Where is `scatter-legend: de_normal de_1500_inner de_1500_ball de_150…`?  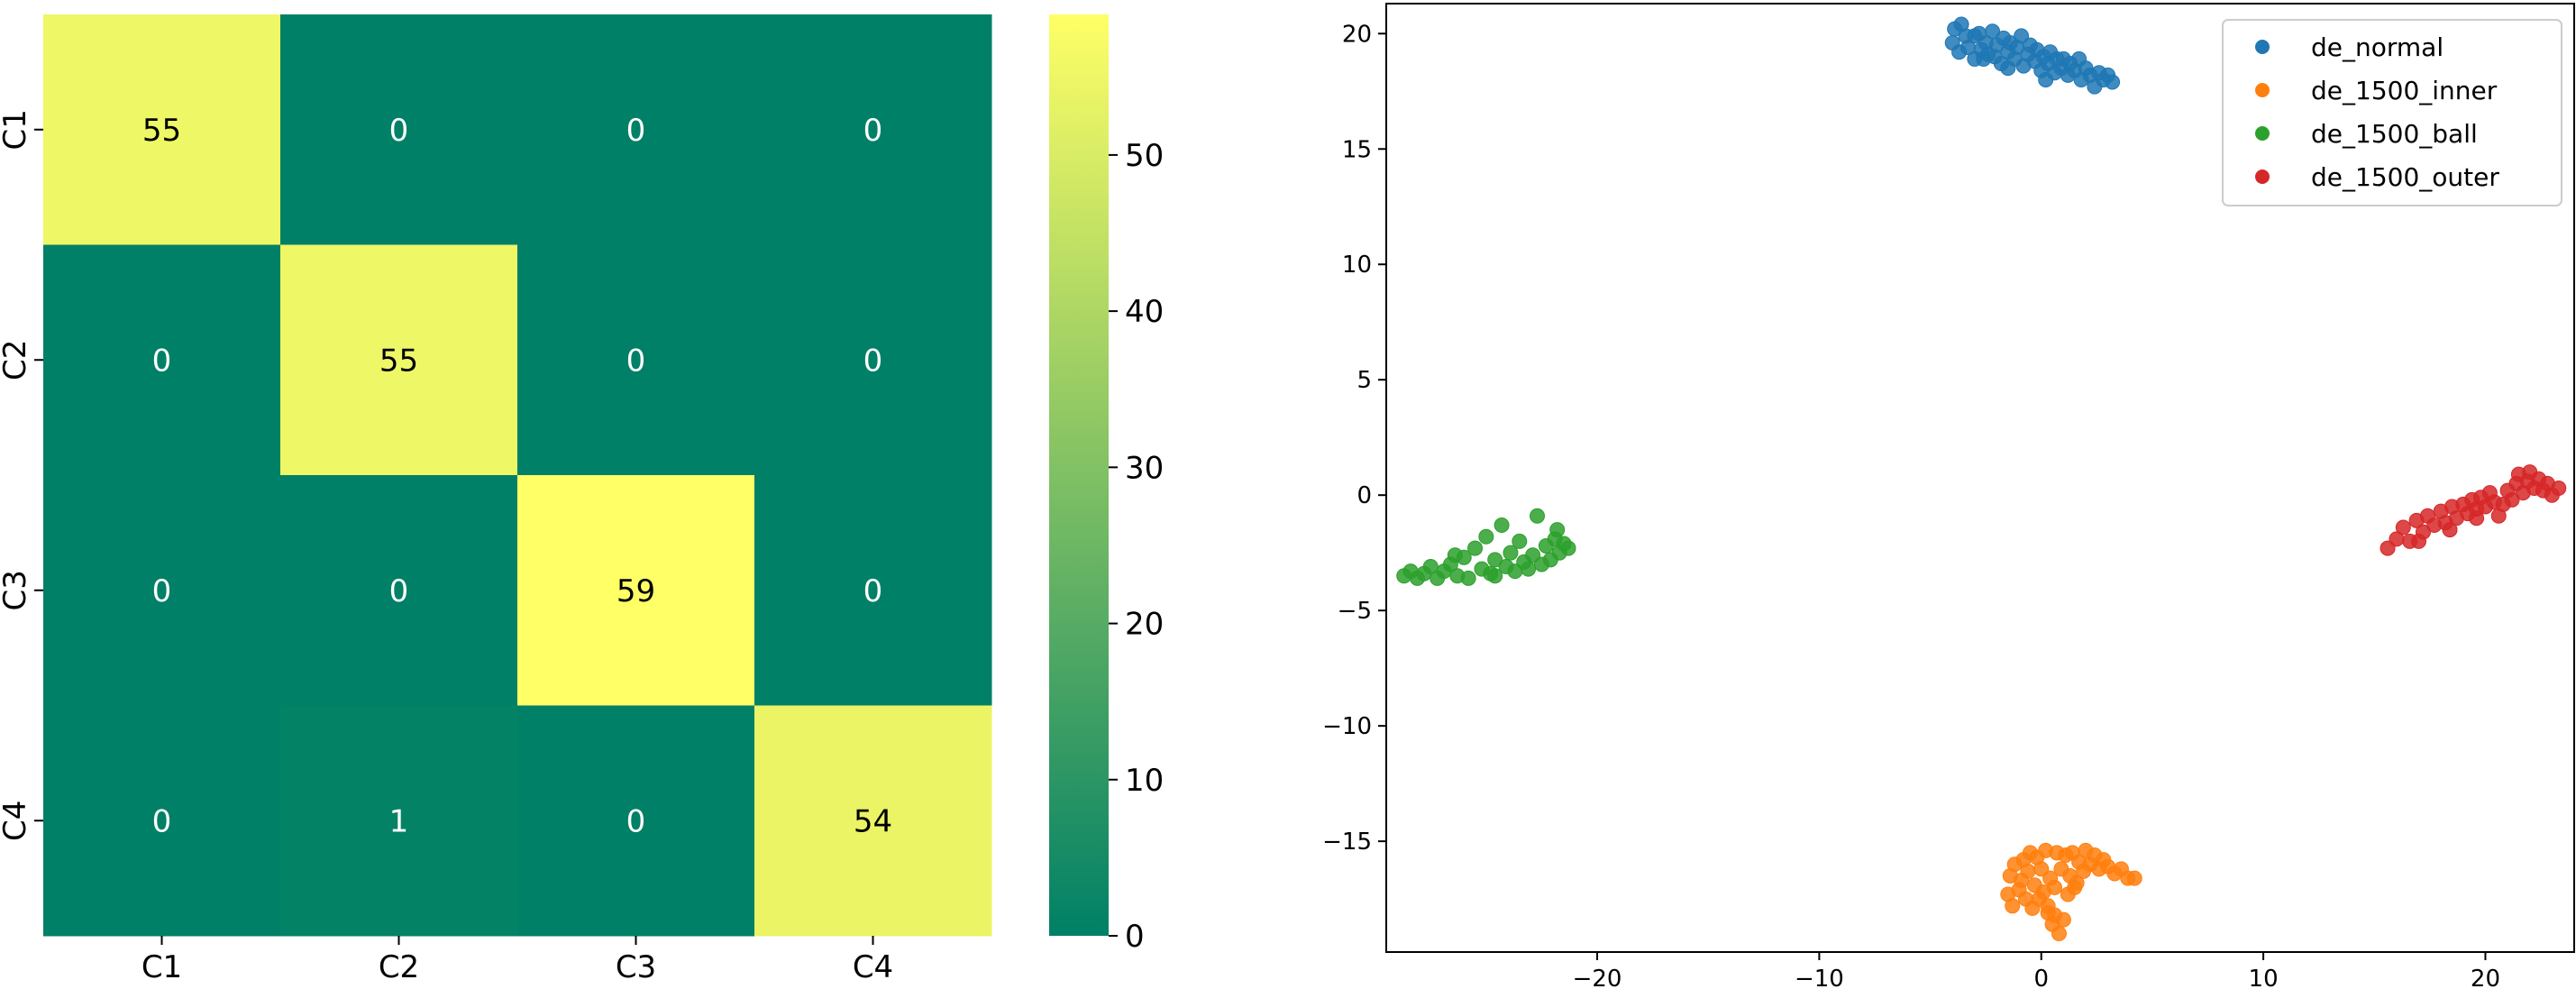 scatter-legend: de_normal de_1500_inner de_1500_ball de_150… is located at coordinates (2392, 112).